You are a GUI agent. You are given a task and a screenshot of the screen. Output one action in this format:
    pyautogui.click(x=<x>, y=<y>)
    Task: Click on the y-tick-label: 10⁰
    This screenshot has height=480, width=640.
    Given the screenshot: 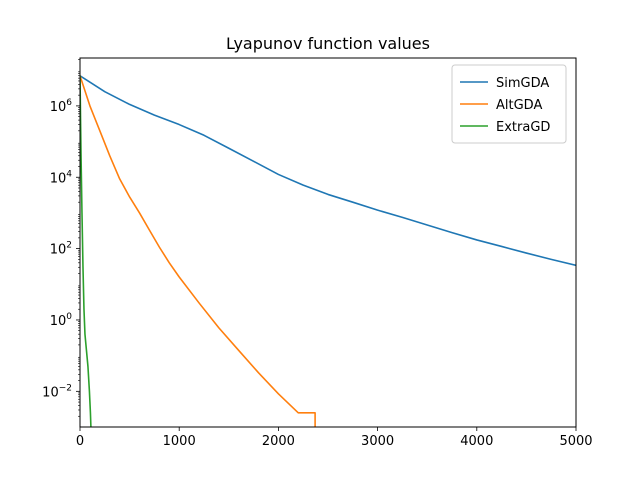 What is the action you would take?
    pyautogui.click(x=61, y=320)
    